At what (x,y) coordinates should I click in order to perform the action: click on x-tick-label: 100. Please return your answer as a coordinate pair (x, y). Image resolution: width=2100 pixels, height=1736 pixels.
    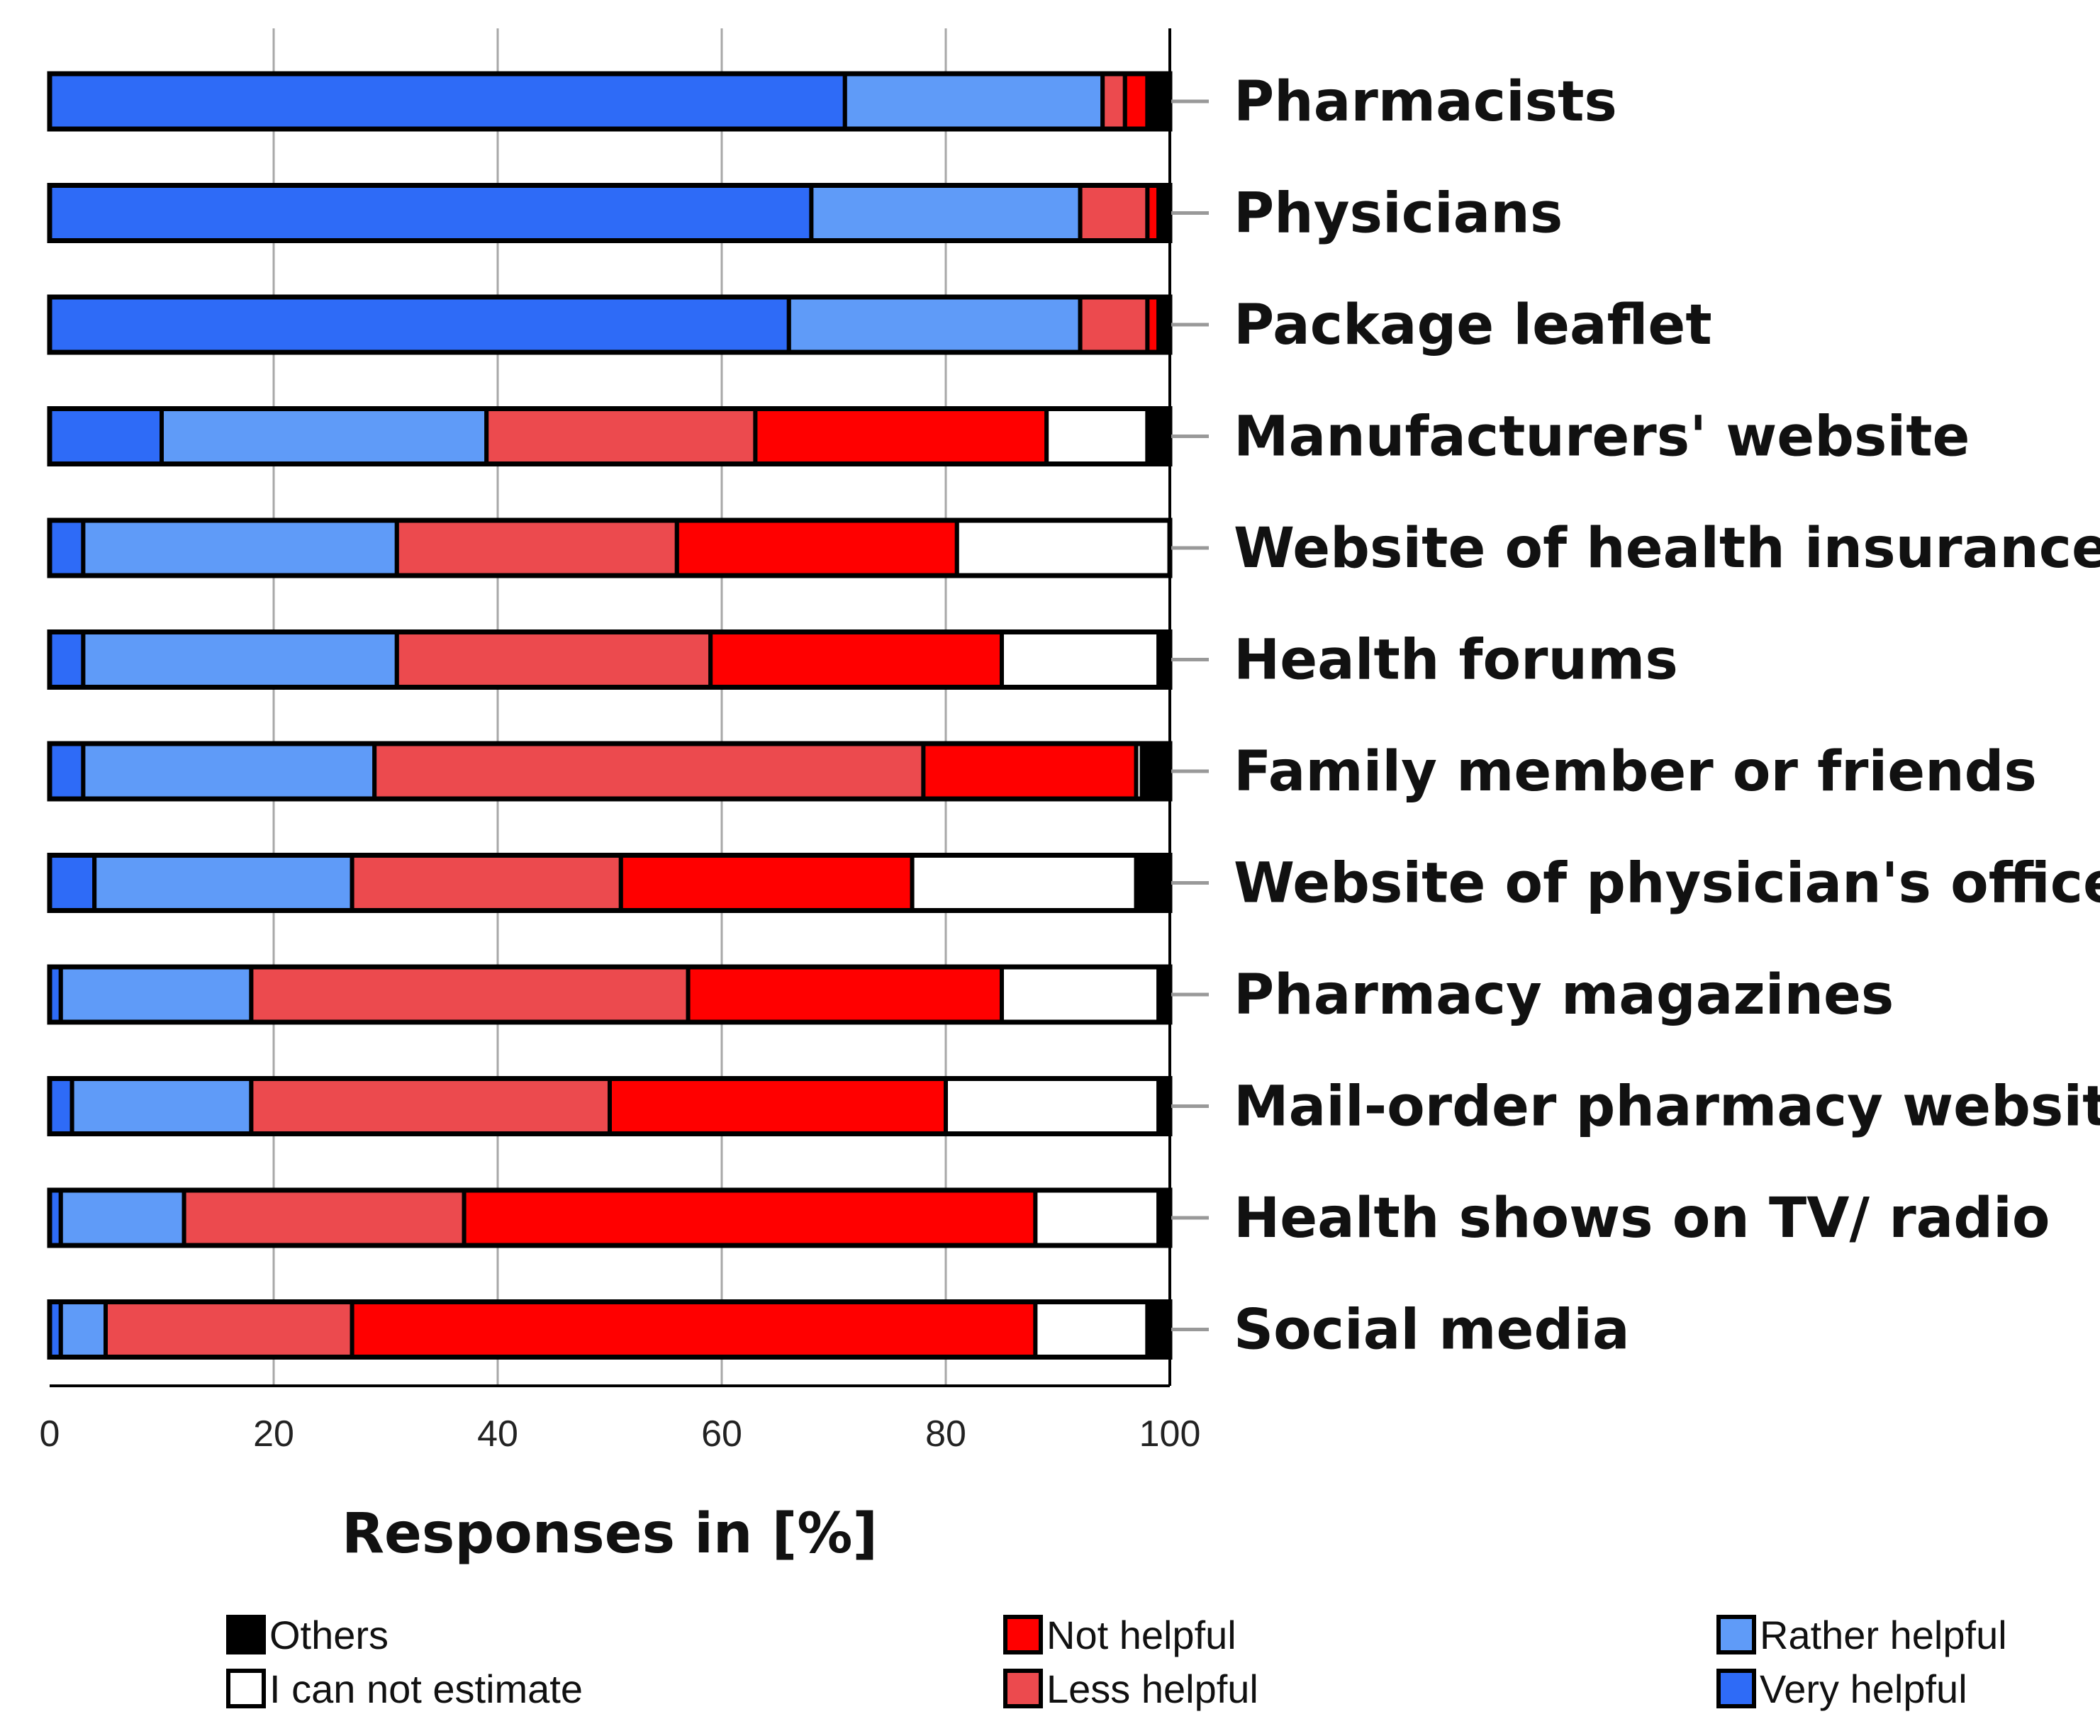
    Looking at the image, I should click on (1170, 1434).